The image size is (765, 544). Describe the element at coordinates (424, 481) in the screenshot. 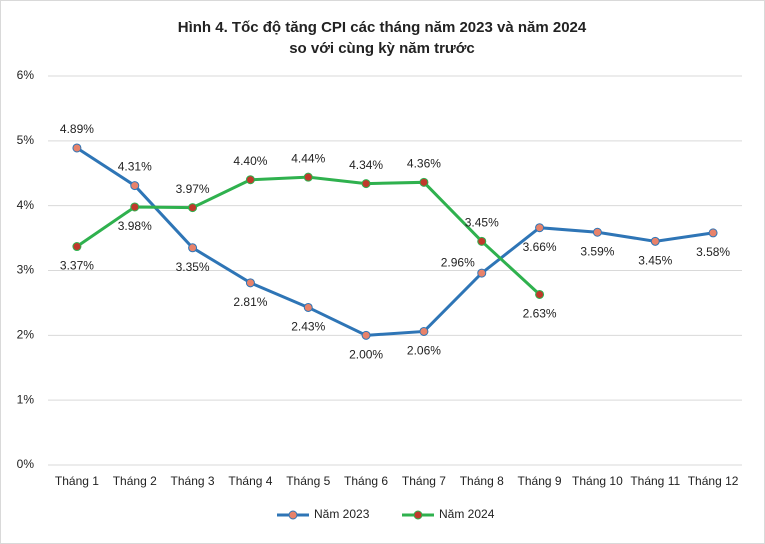

I see `x-tick-label: Tháng 7` at that location.